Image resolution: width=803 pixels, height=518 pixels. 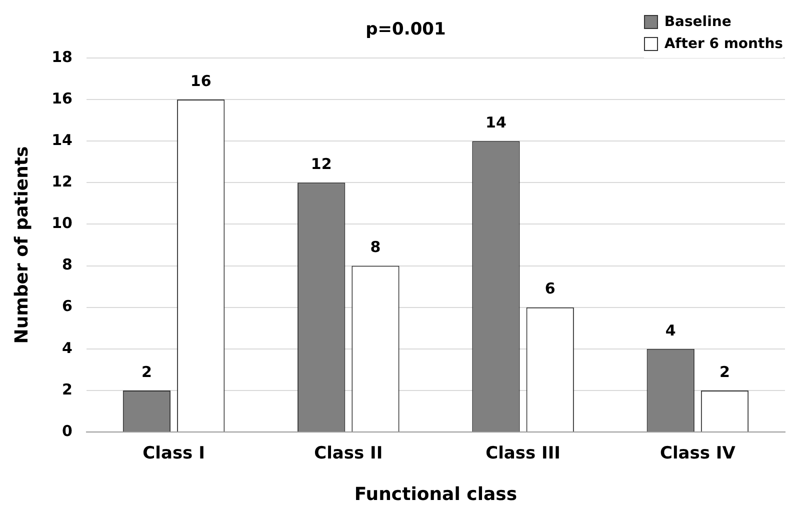 What do you see at coordinates (21, 245) in the screenshot?
I see `y-axis-title: Number of patients` at bounding box center [21, 245].